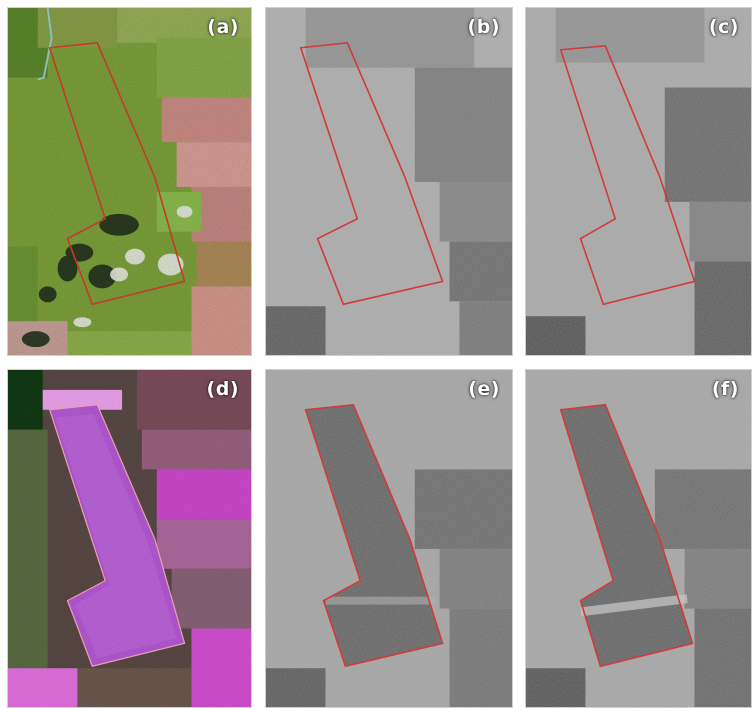 The width and height of the screenshot is (752, 708). Describe the element at coordinates (483, 27) in the screenshot. I see `panel-label-b: (b)` at that location.